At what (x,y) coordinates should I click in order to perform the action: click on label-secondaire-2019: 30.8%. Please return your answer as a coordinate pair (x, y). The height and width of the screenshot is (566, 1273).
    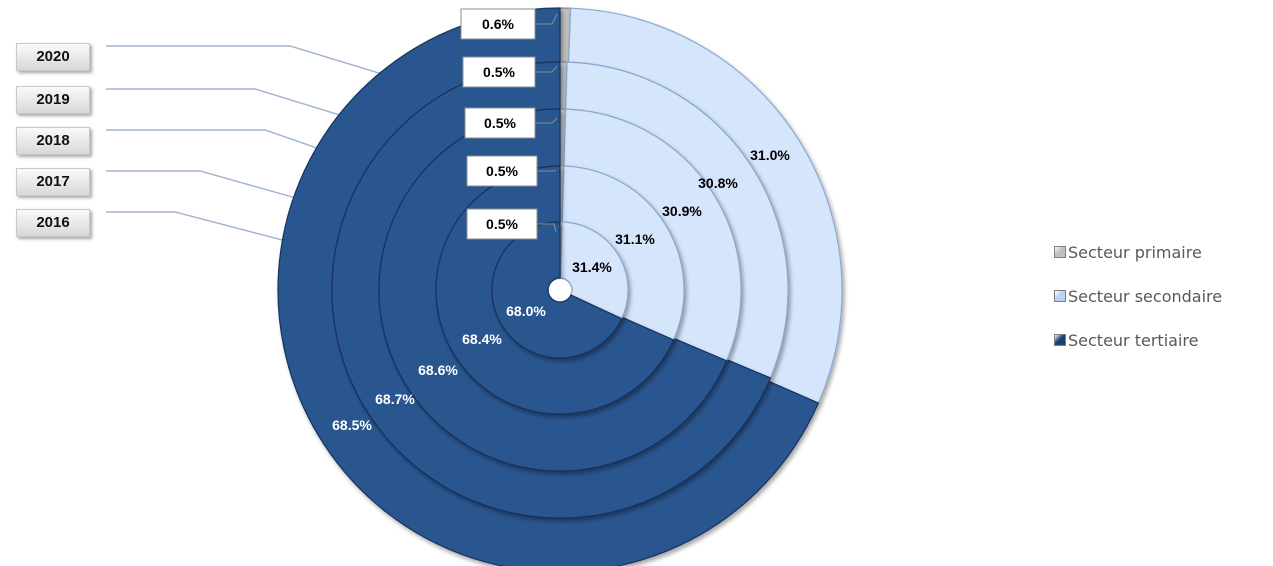
    Looking at the image, I should click on (718, 183).